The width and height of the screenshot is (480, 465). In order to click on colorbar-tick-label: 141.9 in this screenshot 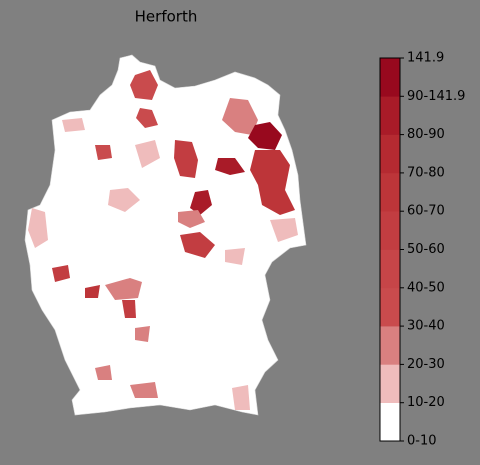, I will do `click(425, 58)`.